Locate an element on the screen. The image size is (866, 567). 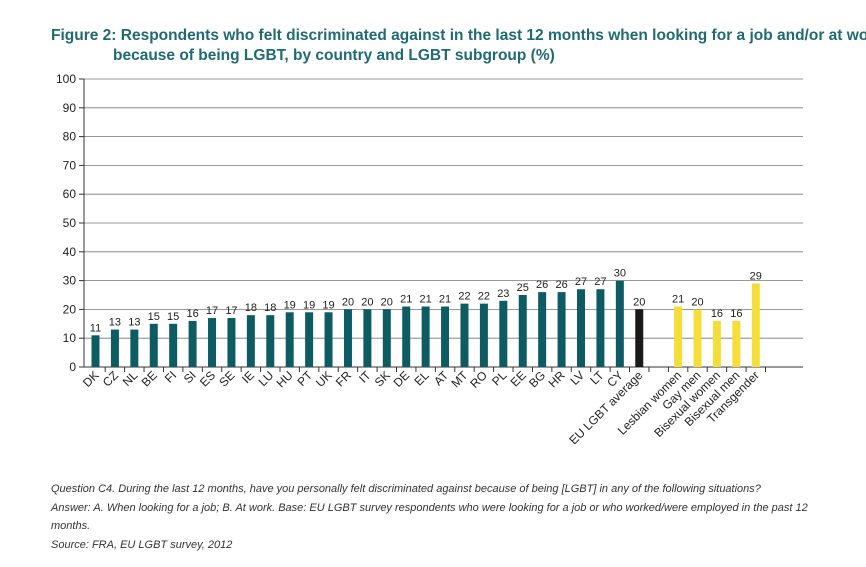
category-label: PL is located at coordinates (499, 378).